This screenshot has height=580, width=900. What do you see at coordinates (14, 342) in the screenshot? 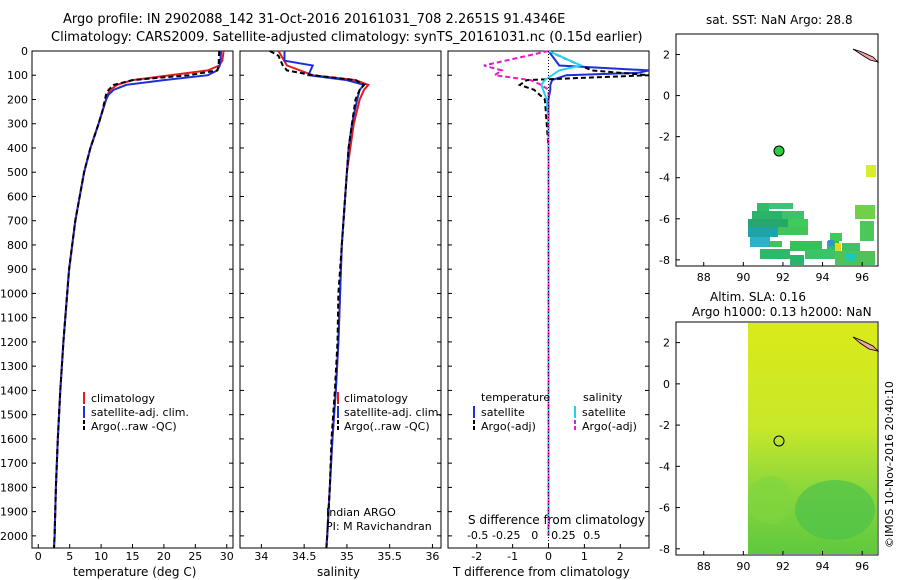
I see `depth-tick-label: 1200` at bounding box center [14, 342].